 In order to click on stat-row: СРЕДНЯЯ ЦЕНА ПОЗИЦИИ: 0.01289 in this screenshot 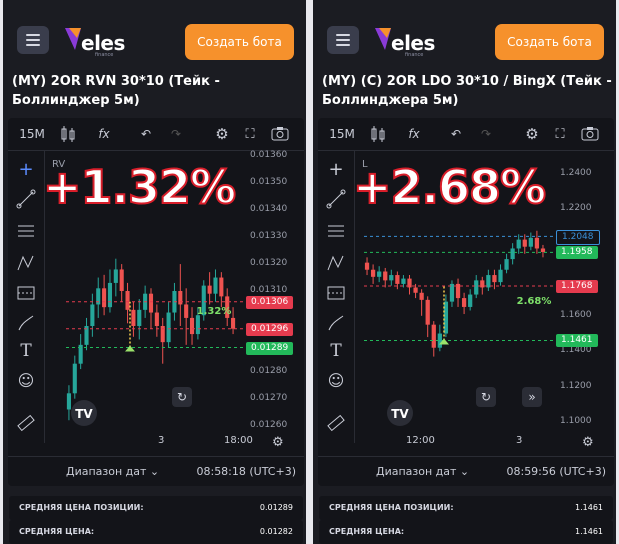, I will do `click(156, 508)`.